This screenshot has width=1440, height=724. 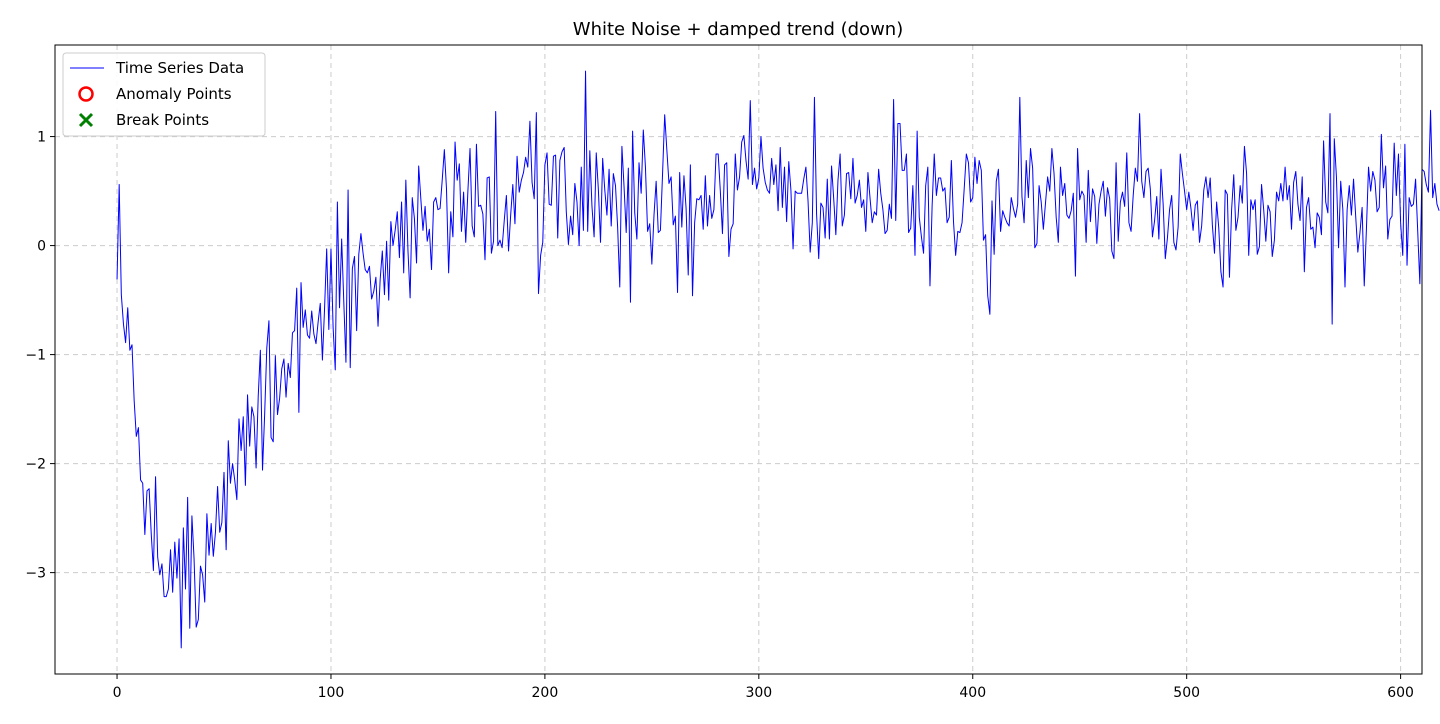 What do you see at coordinates (35, 465) in the screenshot?
I see `y-tick-label: −2` at bounding box center [35, 465].